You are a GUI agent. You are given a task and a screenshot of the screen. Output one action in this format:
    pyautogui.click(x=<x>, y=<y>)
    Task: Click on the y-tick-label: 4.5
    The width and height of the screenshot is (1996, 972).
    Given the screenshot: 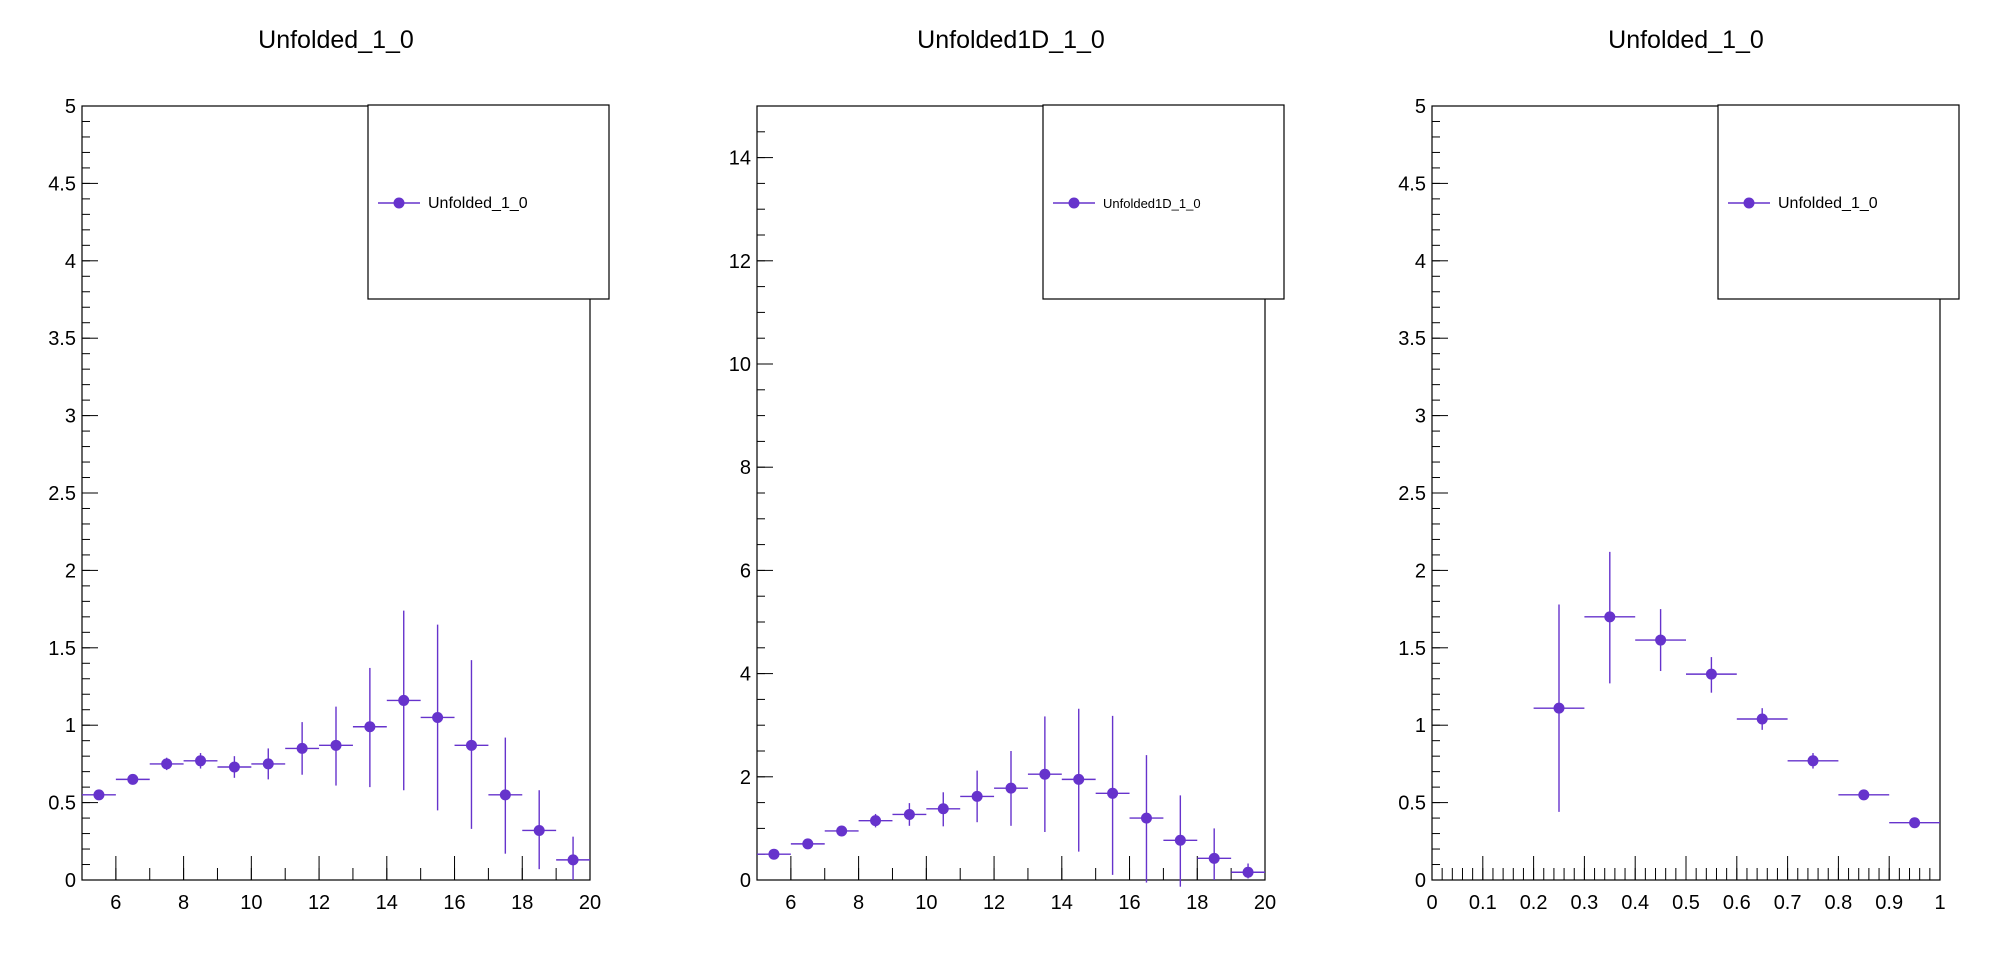 What is the action you would take?
    pyautogui.click(x=1412, y=184)
    